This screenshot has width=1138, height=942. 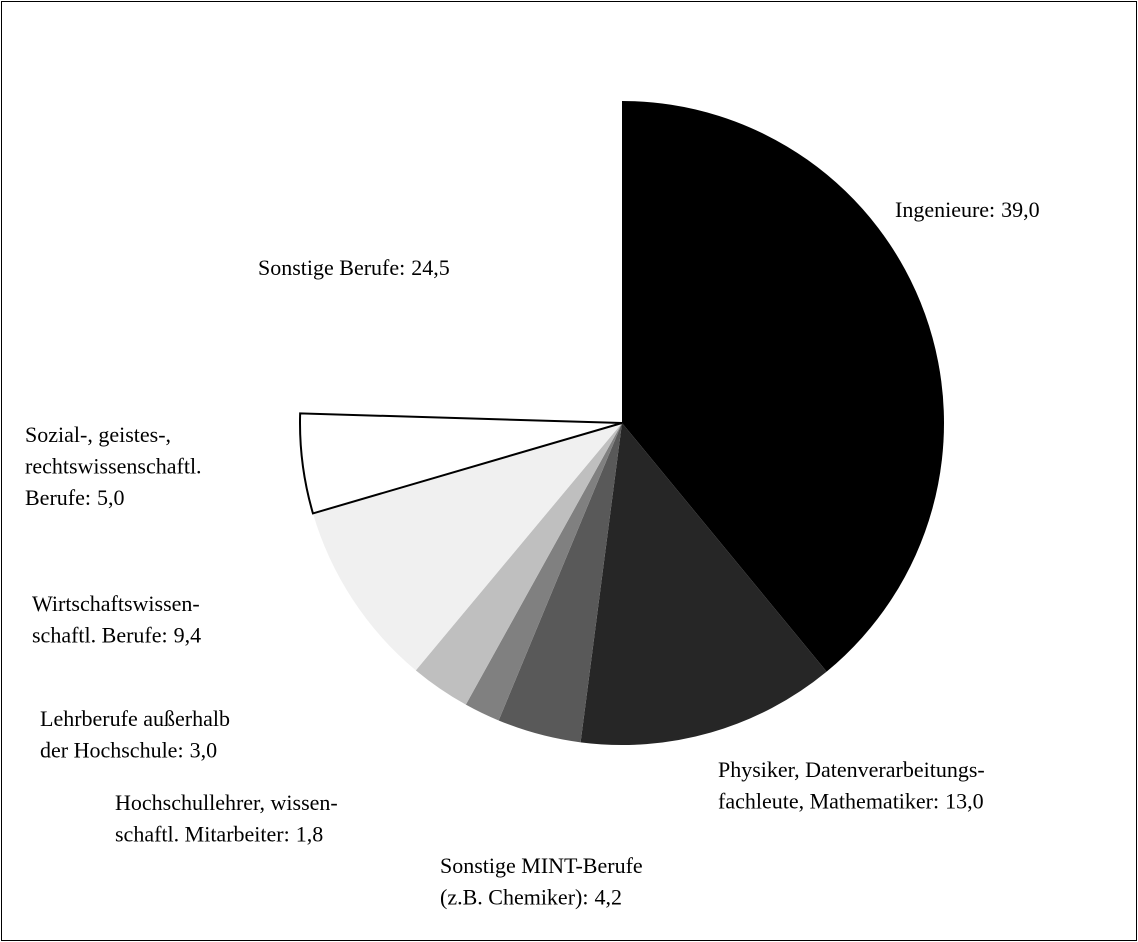 What do you see at coordinates (113, 466) in the screenshot?
I see `slice-label: rechtswissenschaftl.` at bounding box center [113, 466].